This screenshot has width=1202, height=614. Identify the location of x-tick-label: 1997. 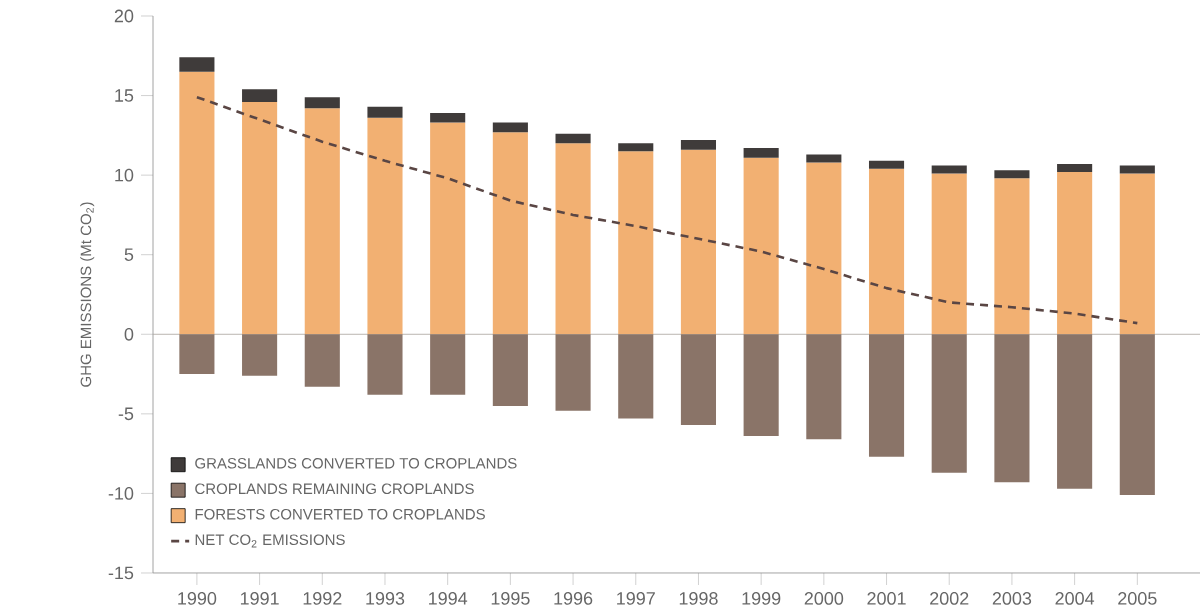
(636, 598).